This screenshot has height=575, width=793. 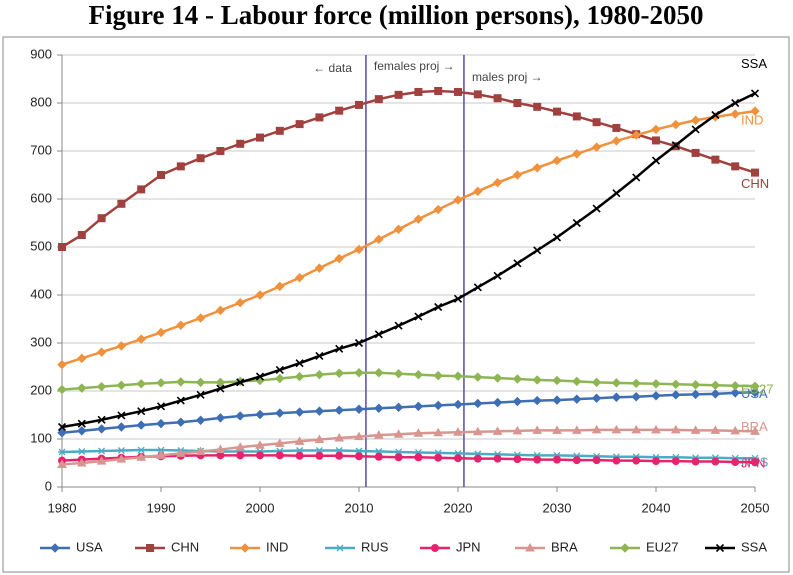 What do you see at coordinates (41, 437) in the screenshot?
I see `y-tick-label: 100` at bounding box center [41, 437].